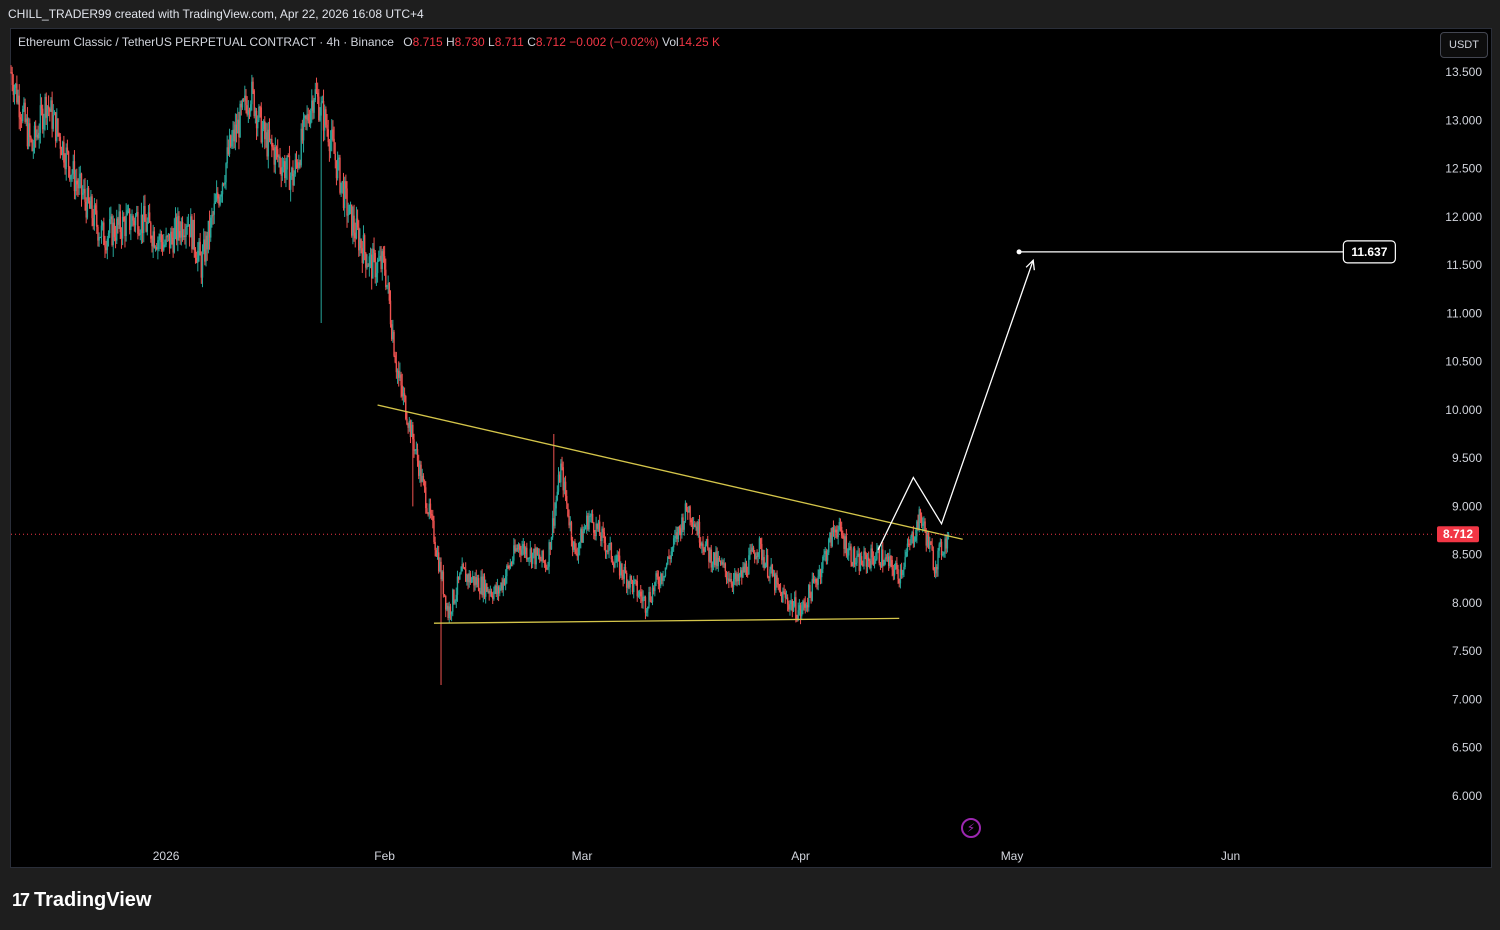 The image size is (1500, 930). I want to click on tradingview-logo: 17 TradingView, so click(81, 900).